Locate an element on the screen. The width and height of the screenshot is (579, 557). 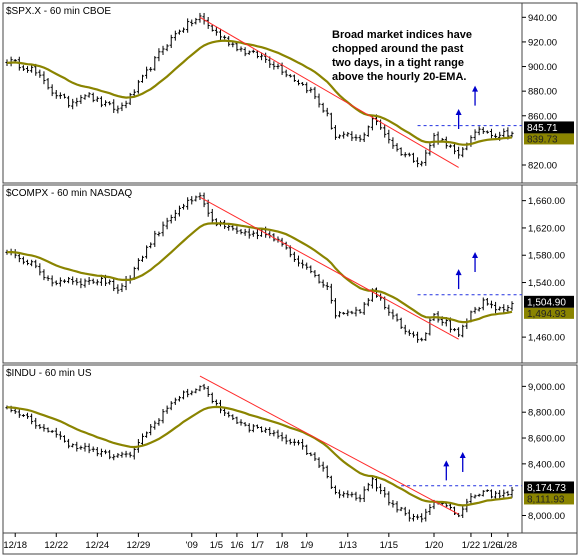
y-tick-label: 9,000.00 is located at coordinates (546, 387).